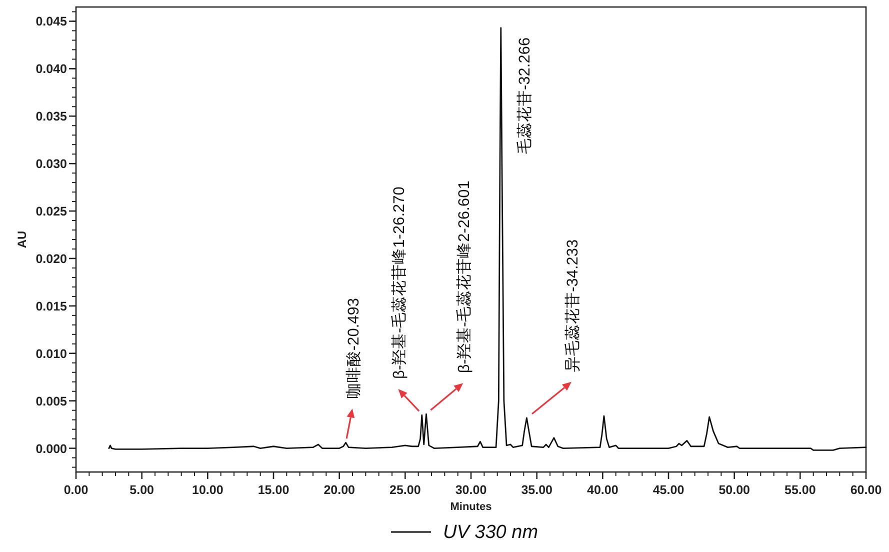 The image size is (889, 552). I want to click on y-tick-label: 0.015, so click(52, 306).